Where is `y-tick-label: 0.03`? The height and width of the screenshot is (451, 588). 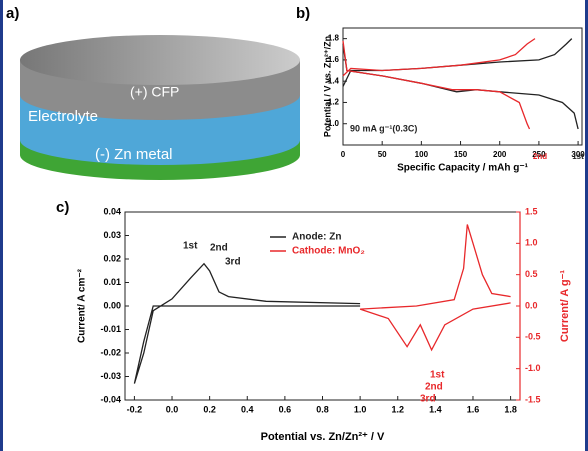
y-tick-label: 0.03 is located at coordinates (112, 235).